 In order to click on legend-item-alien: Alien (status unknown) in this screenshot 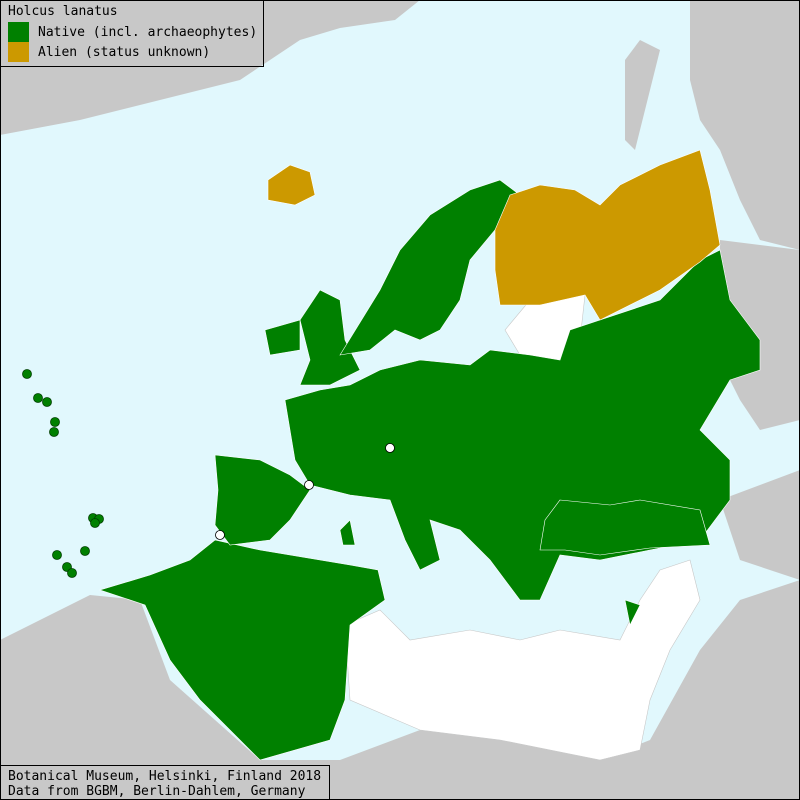, I will do `click(132, 52)`.